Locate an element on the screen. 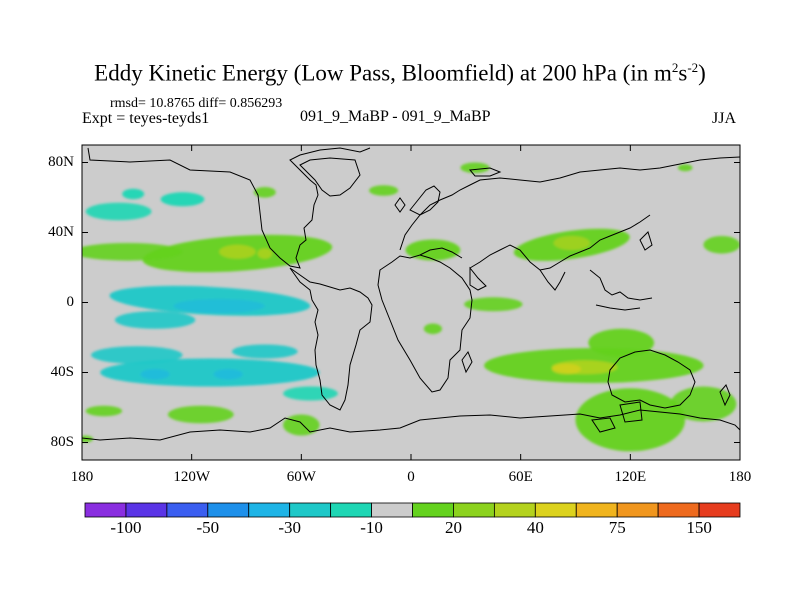  experiment-label: Expt = teyes-teyds1 is located at coordinates (146, 118).